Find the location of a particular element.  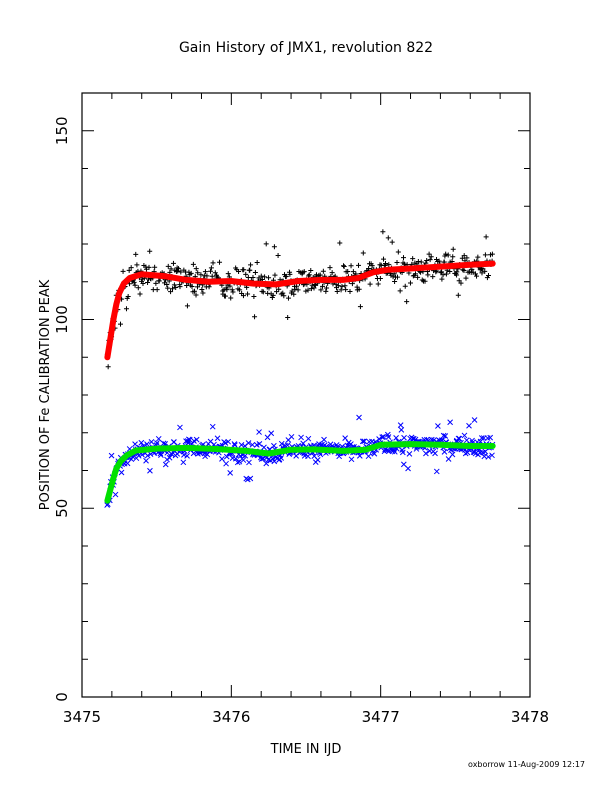

chart-title: Gain History of JMX1, revolution 822 is located at coordinates (306, 48).